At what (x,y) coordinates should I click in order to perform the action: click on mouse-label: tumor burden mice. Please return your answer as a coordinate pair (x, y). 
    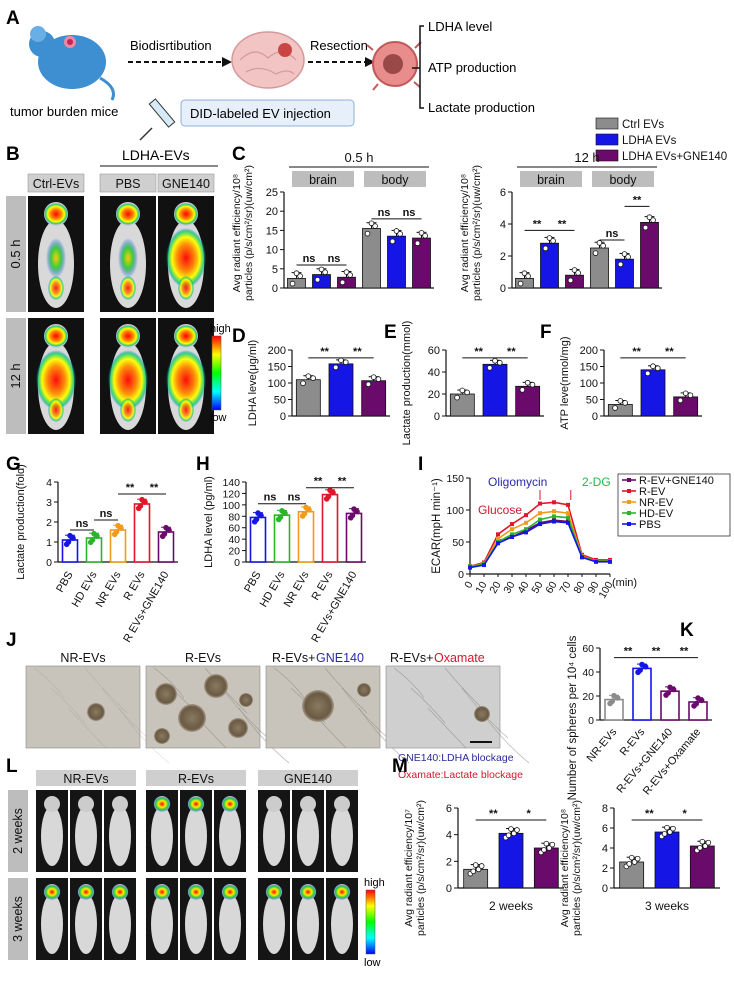
    Looking at the image, I should click on (64, 111).